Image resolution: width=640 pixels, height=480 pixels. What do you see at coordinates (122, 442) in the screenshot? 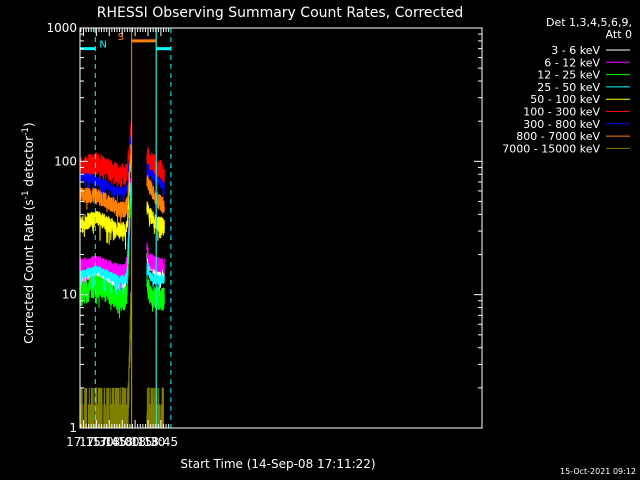
I see `x-tick-label-3: 18:00` at bounding box center [122, 442].